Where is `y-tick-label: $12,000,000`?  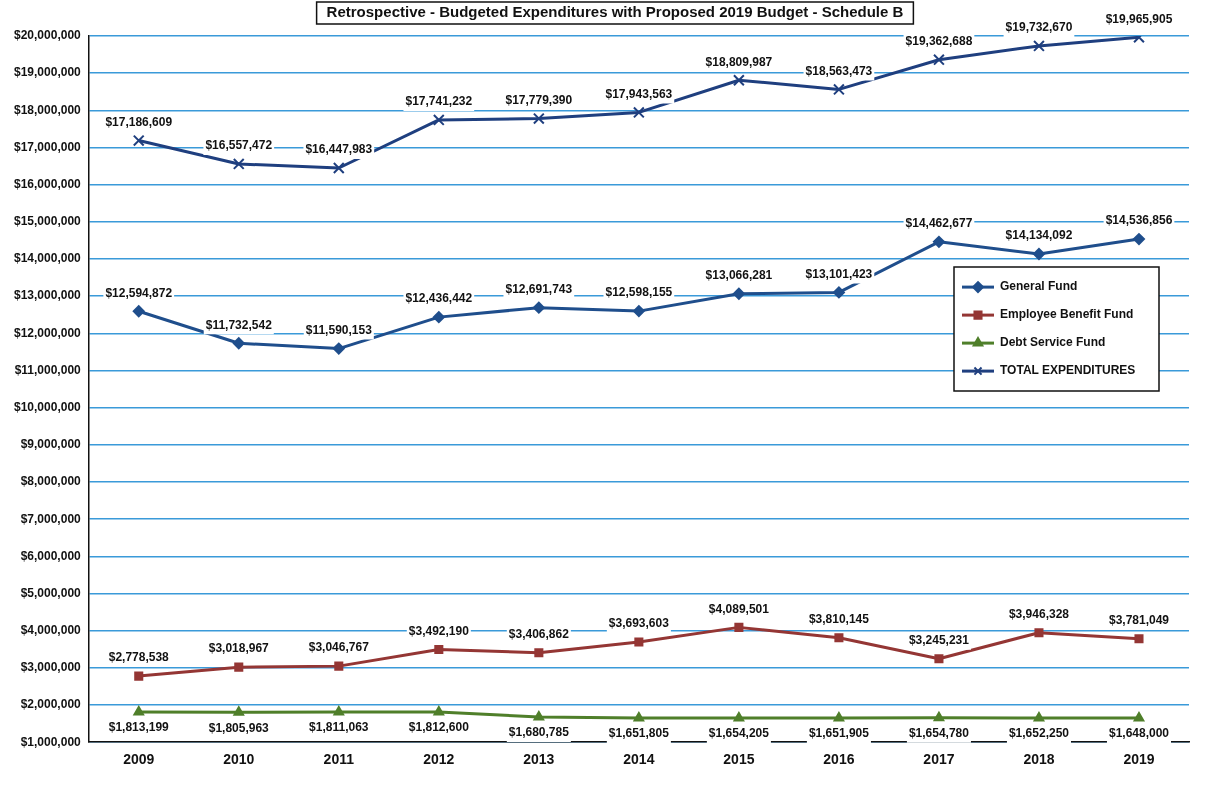 y-tick-label: $12,000,000 is located at coordinates (48, 332).